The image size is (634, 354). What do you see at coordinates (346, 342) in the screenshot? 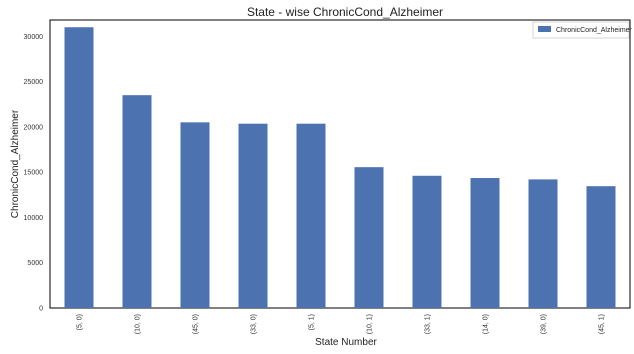
I see `x-axis-label: State Number` at bounding box center [346, 342].